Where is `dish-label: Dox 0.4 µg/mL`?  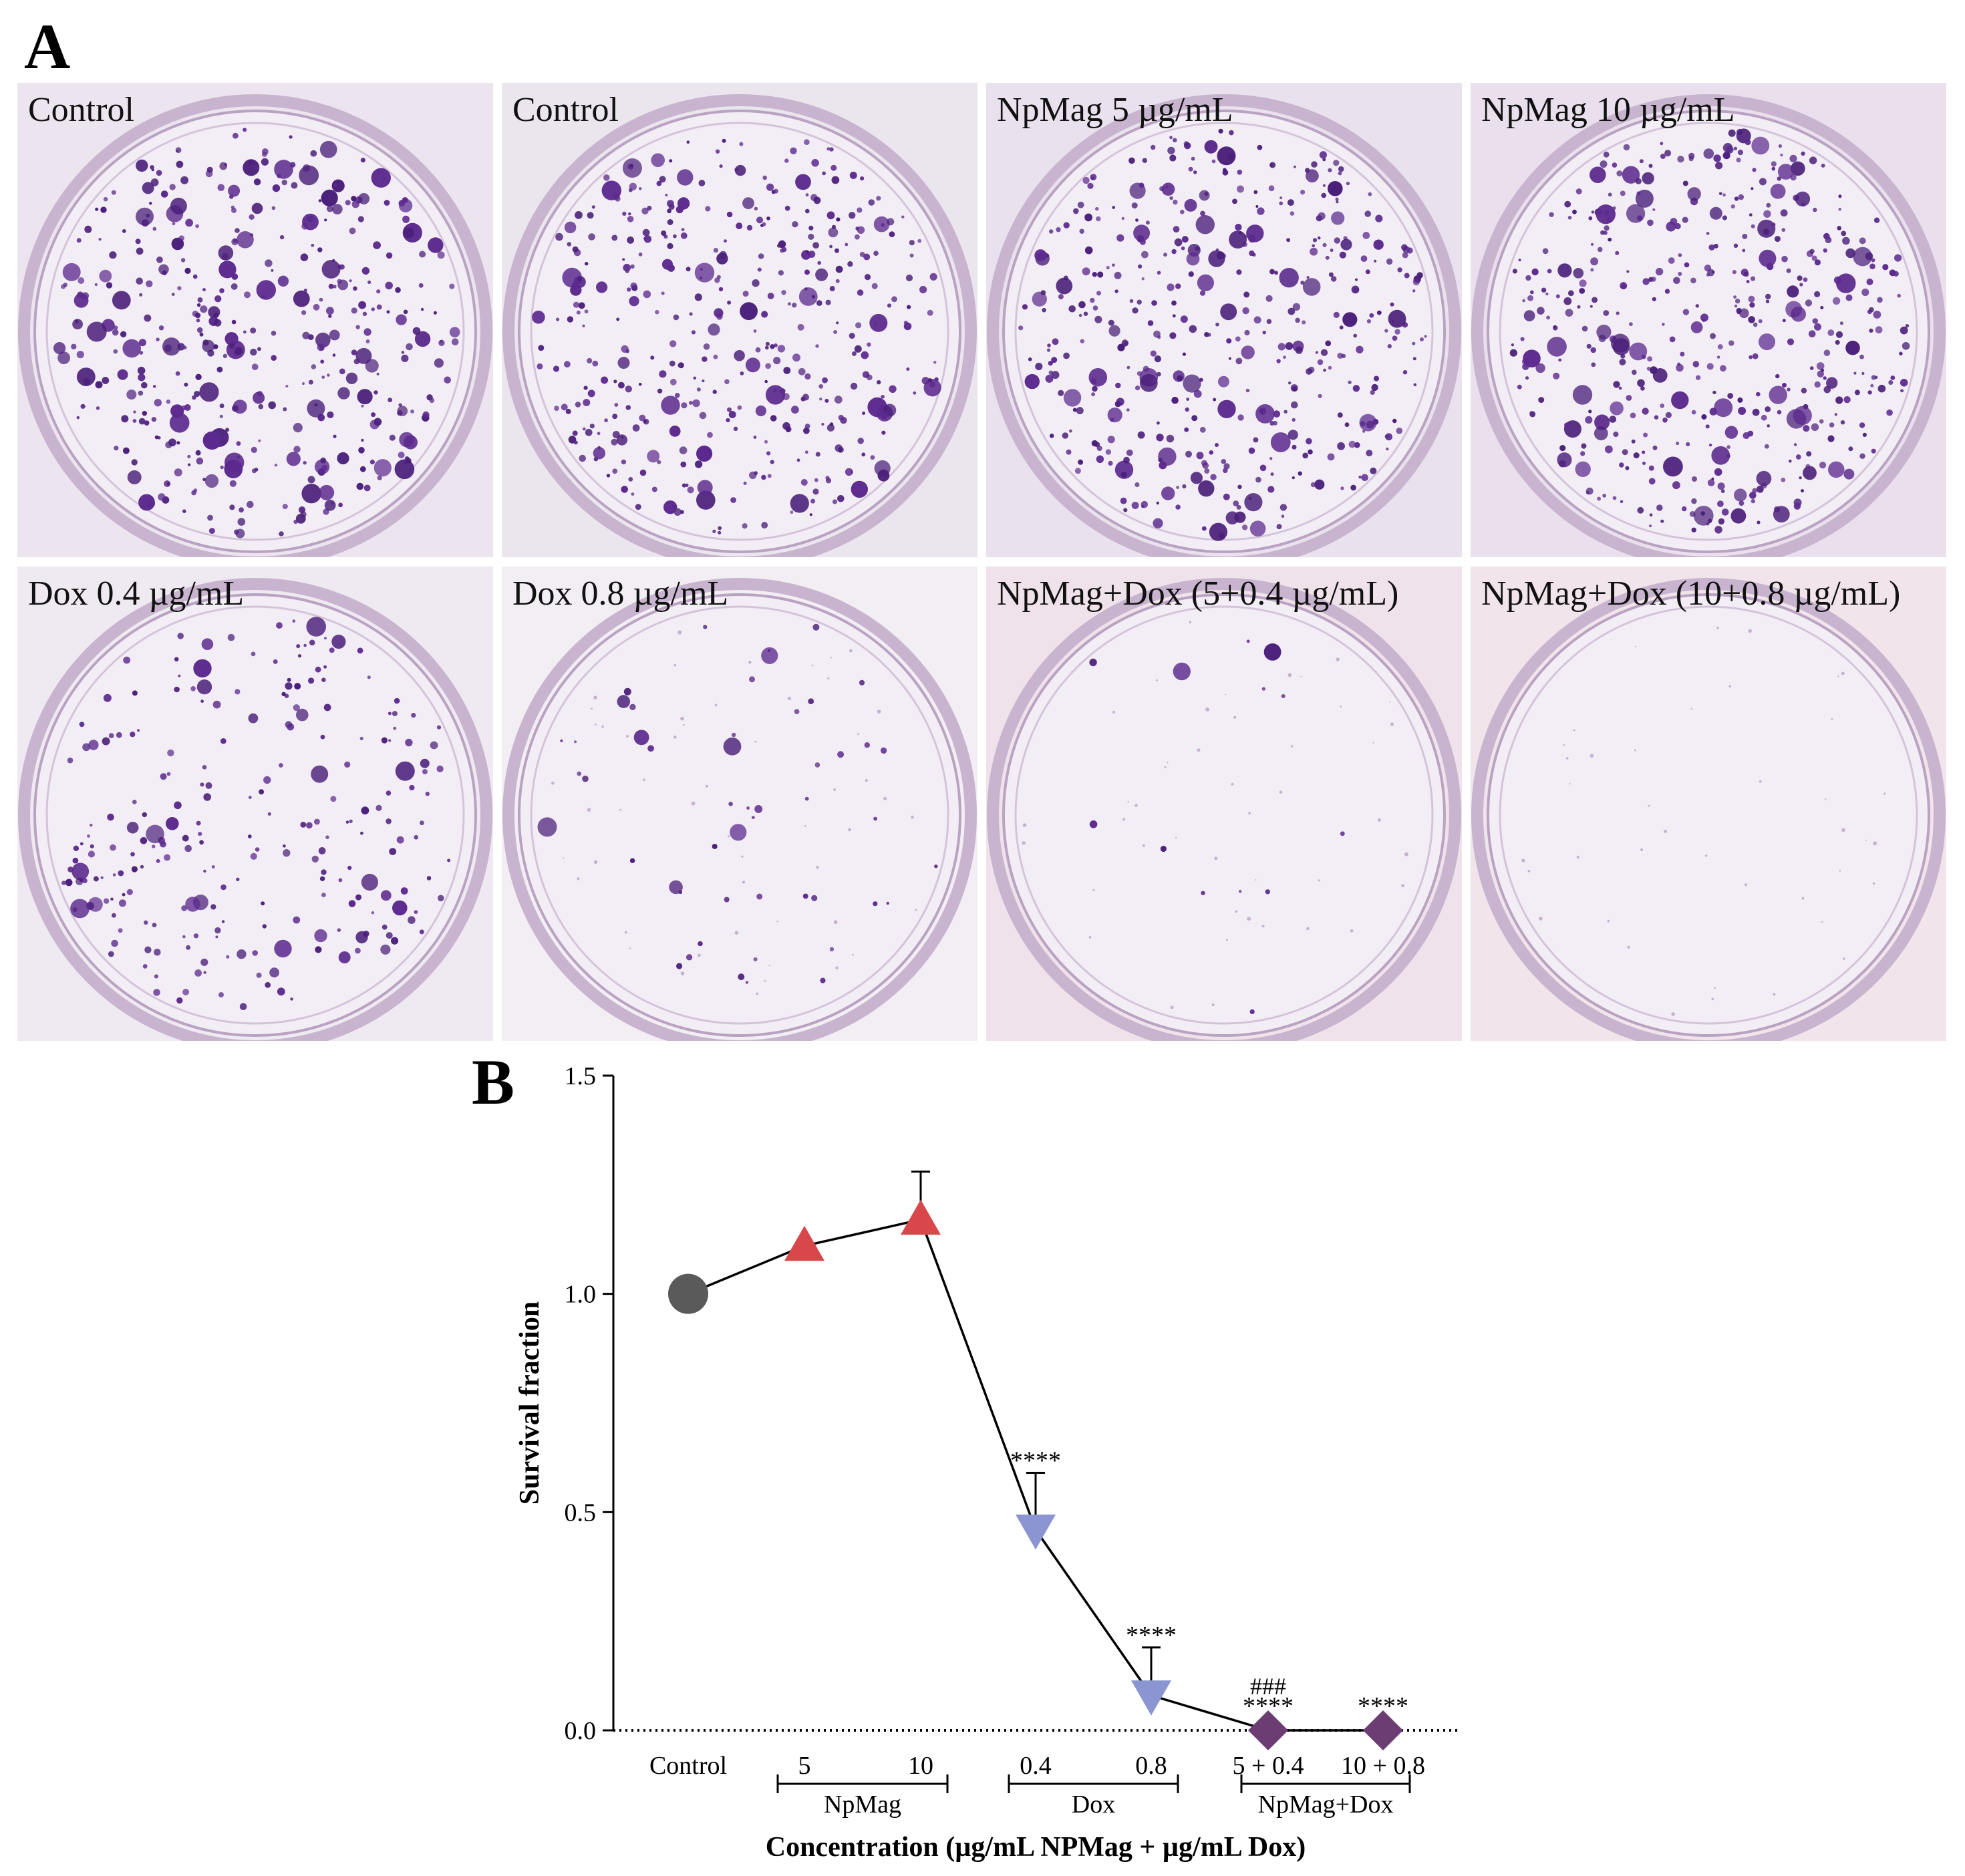 dish-label: Dox 0.4 µg/mL is located at coordinates (137, 594).